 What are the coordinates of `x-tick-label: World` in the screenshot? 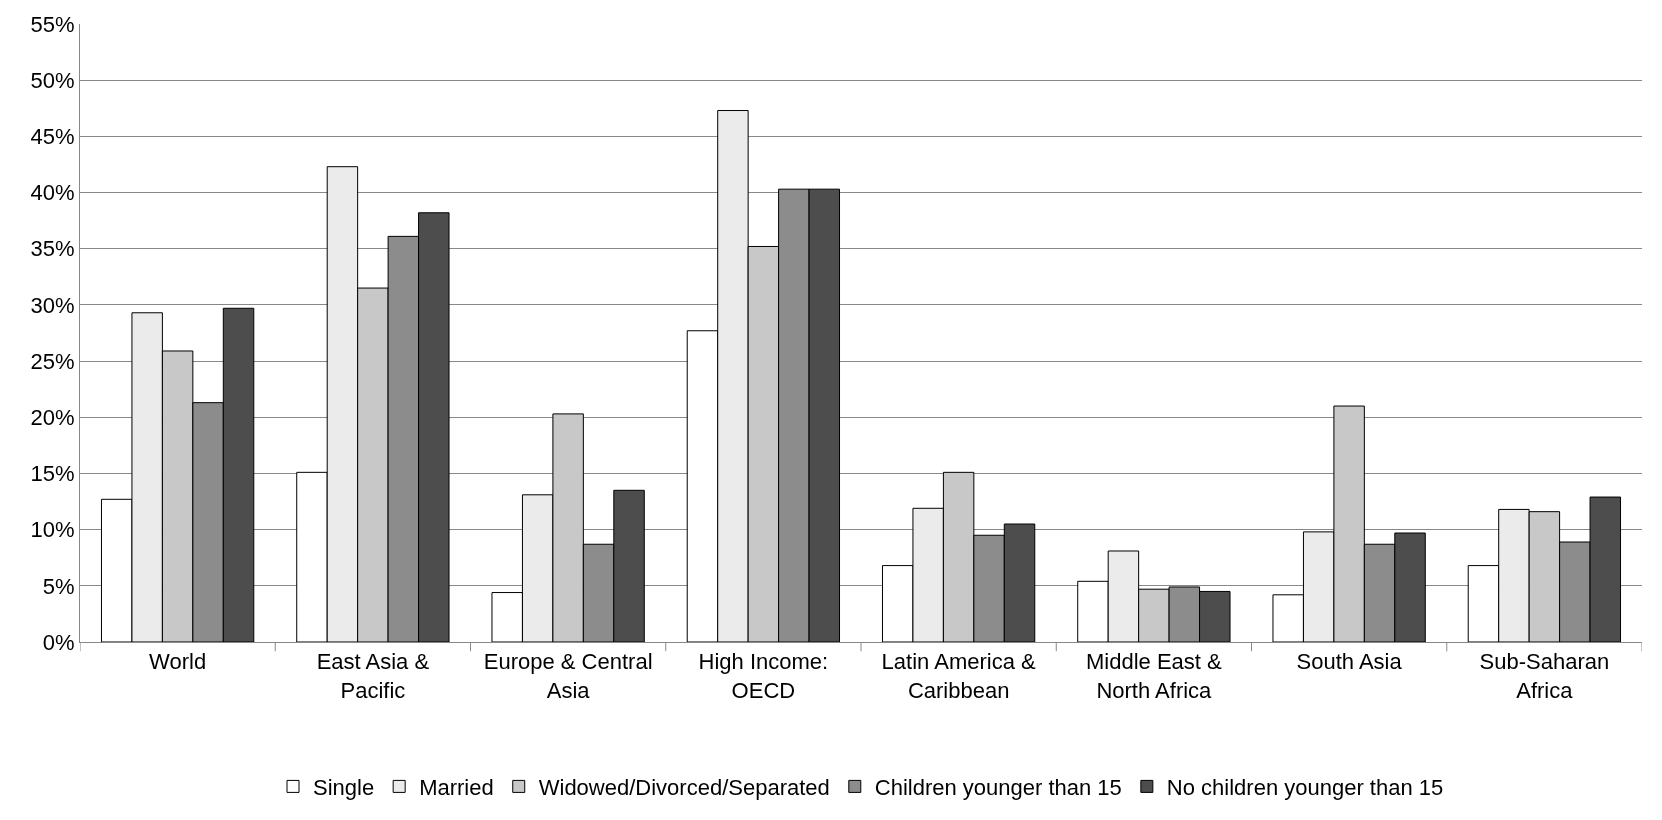 It's located at (178, 662).